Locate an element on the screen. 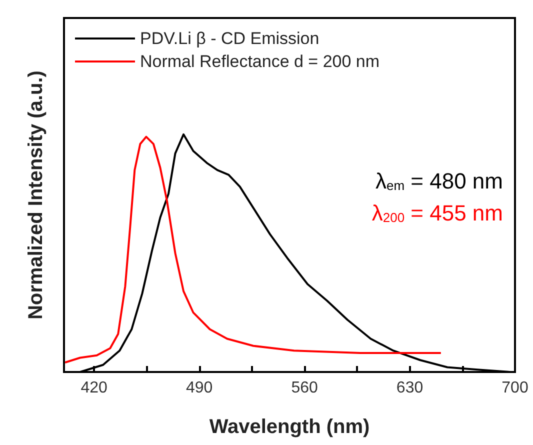  x-tick-label: 420 is located at coordinates (94, 388).